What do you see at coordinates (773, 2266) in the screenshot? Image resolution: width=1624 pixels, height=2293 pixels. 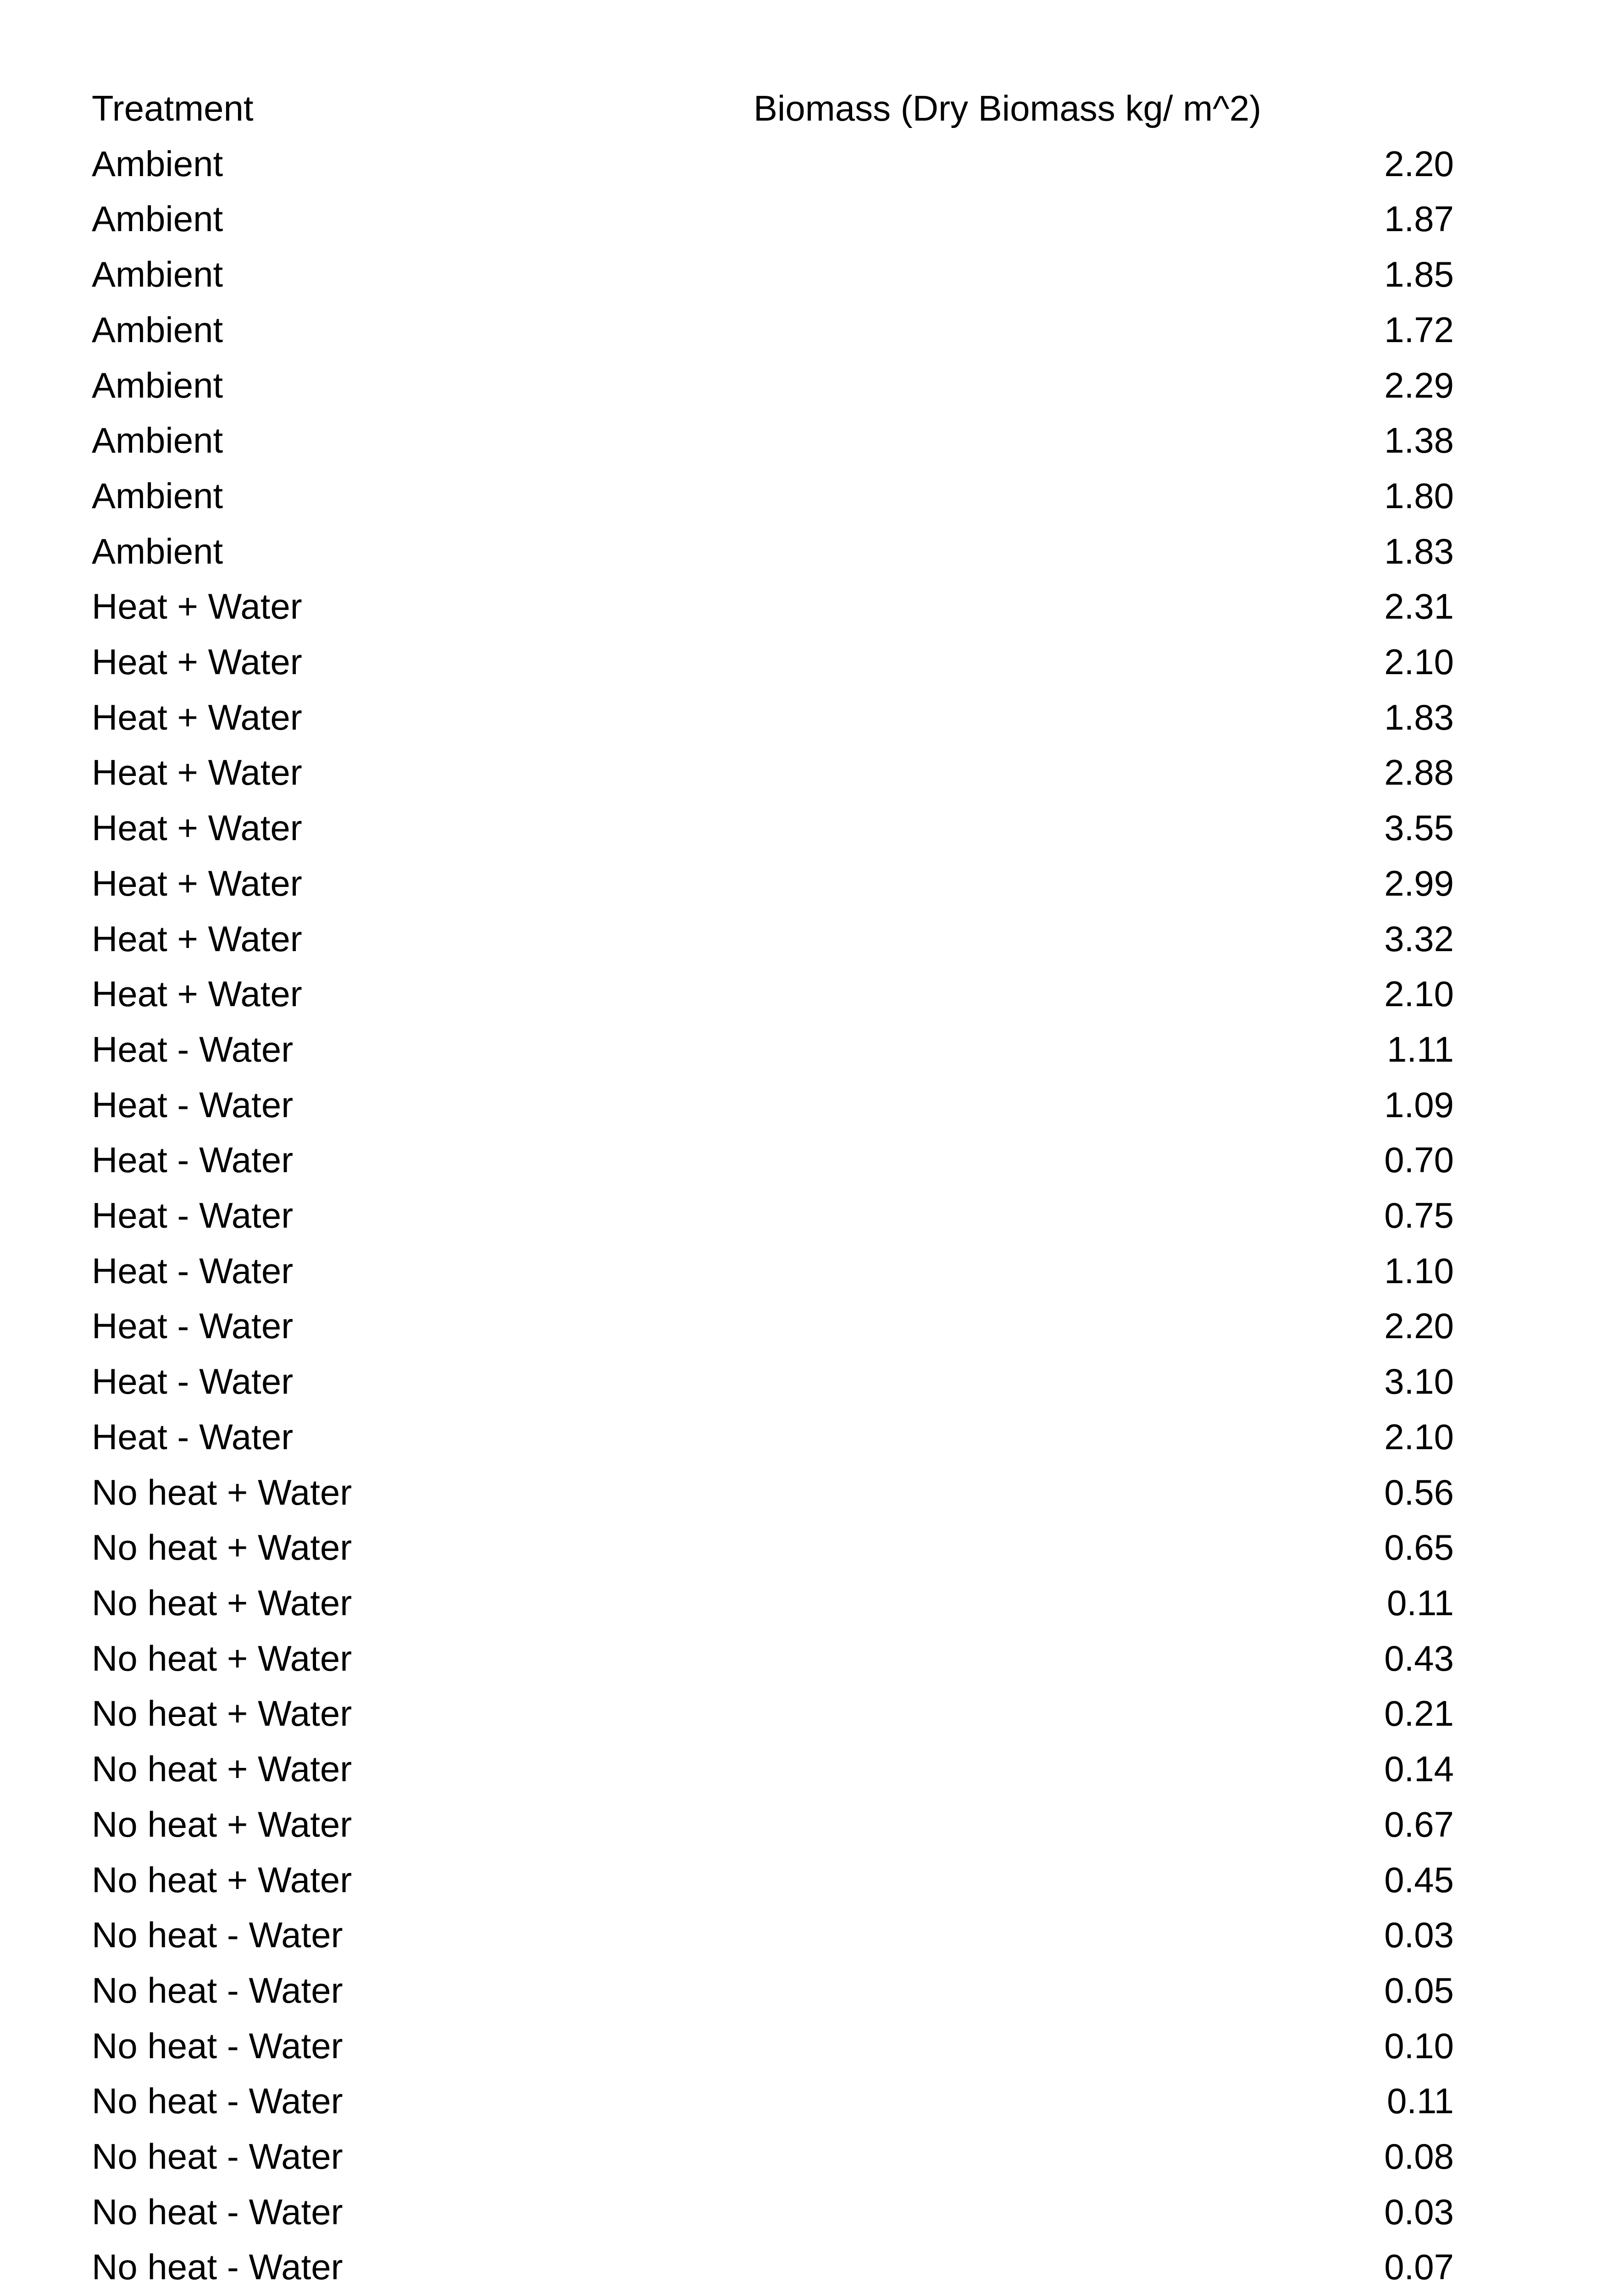 I see `table-row: No heat - Water 0.07` at bounding box center [773, 2266].